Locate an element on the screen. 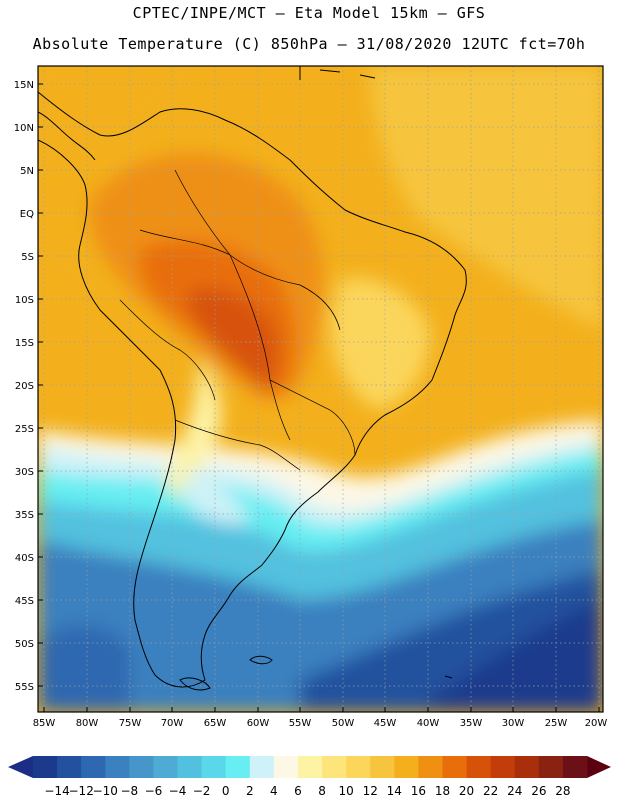 This screenshot has width=618, height=800. lat-label: 50S is located at coordinates (24, 644).